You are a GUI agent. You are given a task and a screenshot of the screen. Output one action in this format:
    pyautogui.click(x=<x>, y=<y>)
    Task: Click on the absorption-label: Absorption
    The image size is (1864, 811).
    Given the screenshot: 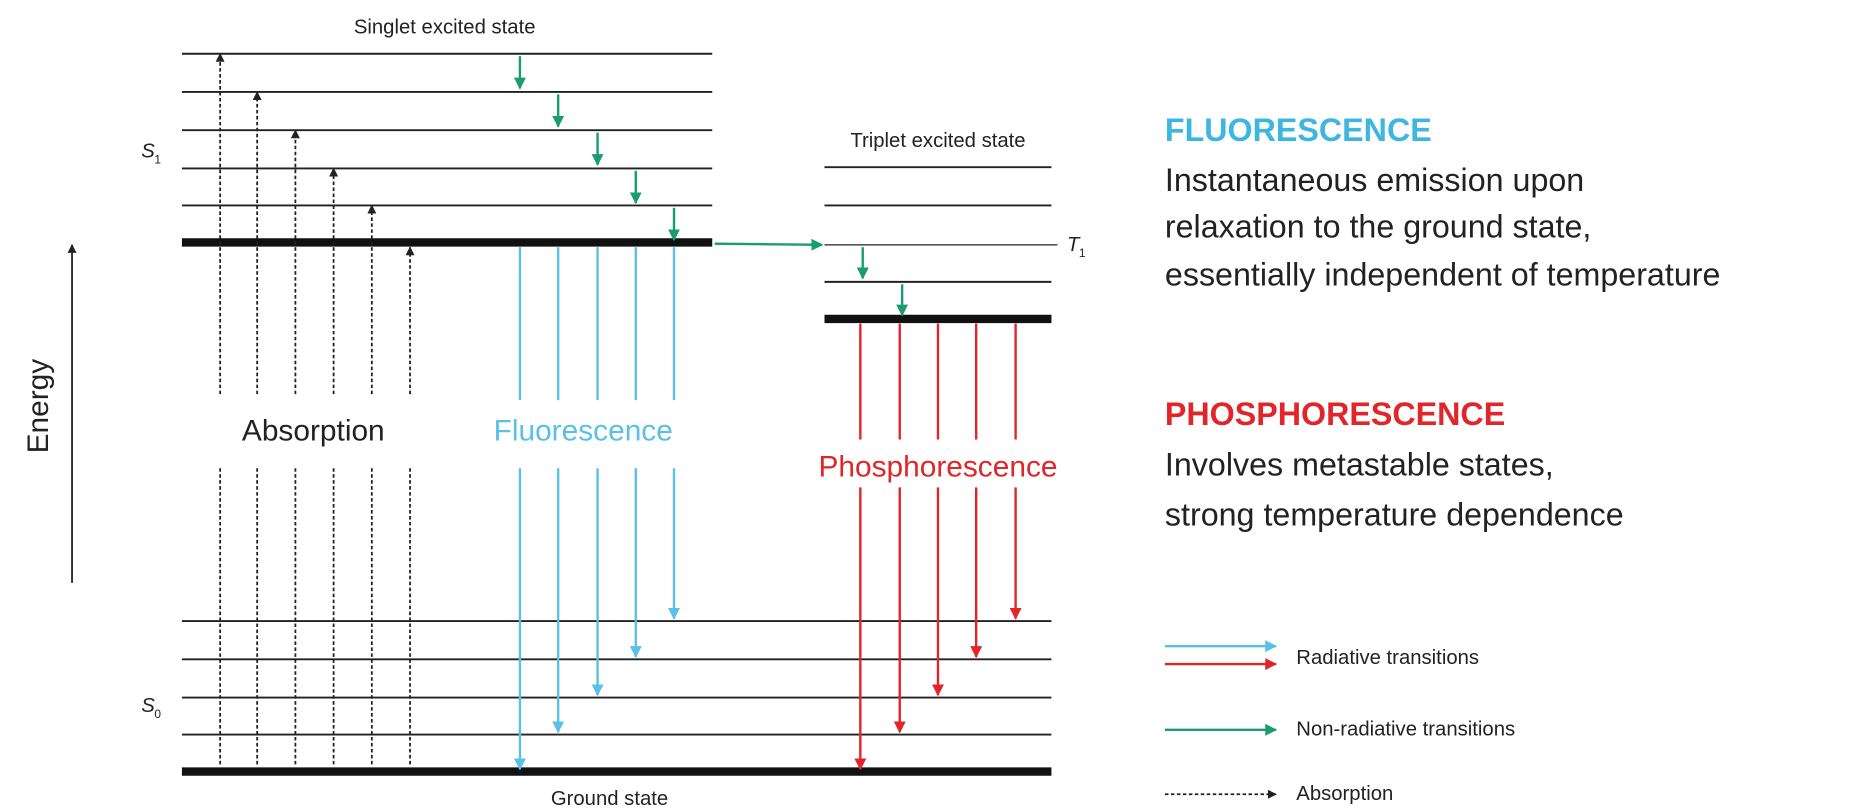 What is the action you would take?
    pyautogui.click(x=313, y=431)
    